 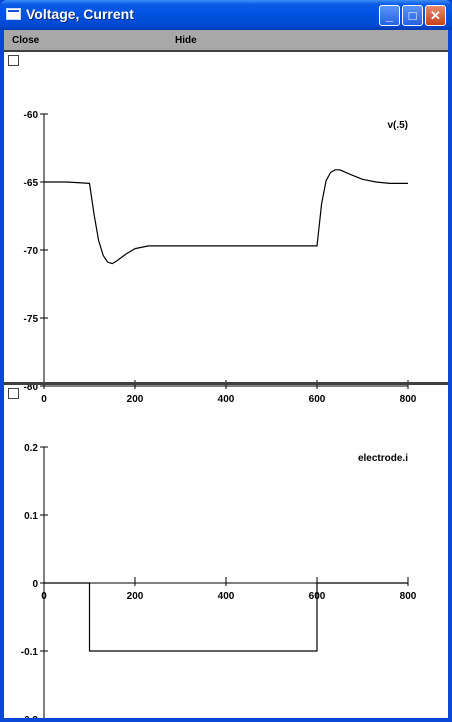 What do you see at coordinates (31, 516) in the screenshot?
I see `y-tick-label: 0.1` at bounding box center [31, 516].